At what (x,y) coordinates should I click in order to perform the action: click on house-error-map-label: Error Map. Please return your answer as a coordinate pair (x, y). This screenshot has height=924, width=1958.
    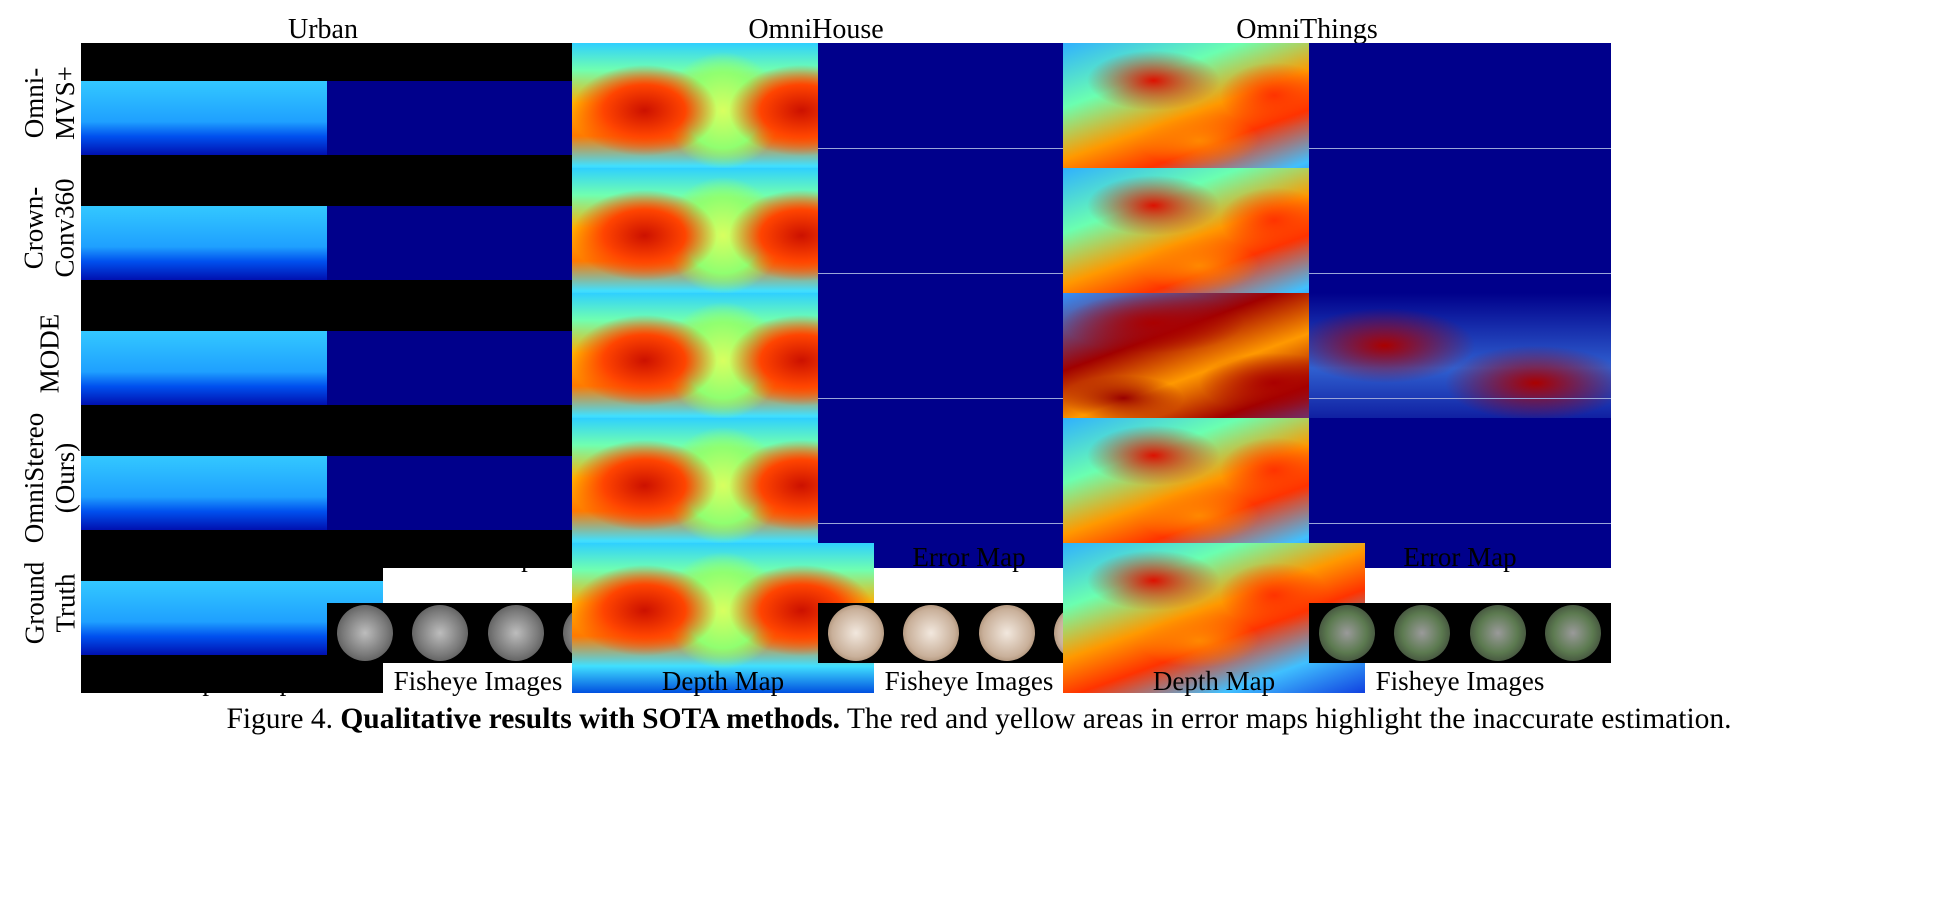
    Looking at the image, I should click on (969, 557).